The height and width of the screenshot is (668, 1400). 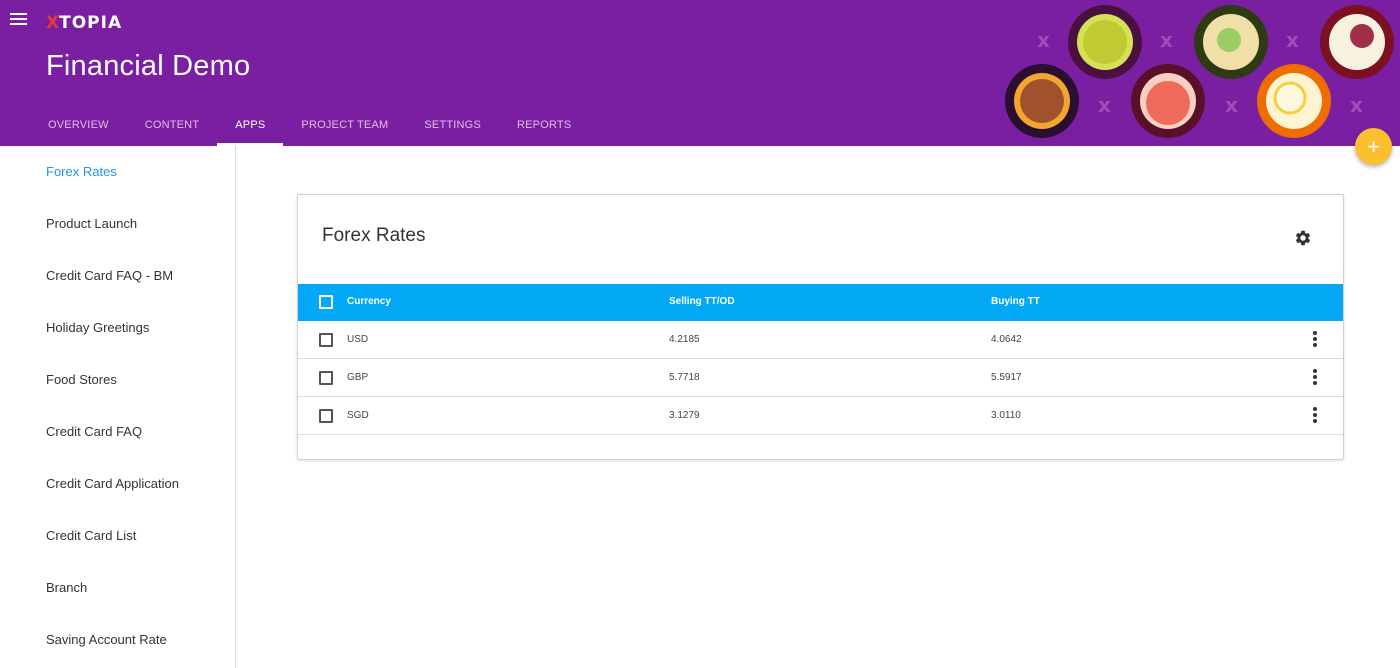 What do you see at coordinates (684, 415) in the screenshot?
I see `cell-selling: 3.1279` at bounding box center [684, 415].